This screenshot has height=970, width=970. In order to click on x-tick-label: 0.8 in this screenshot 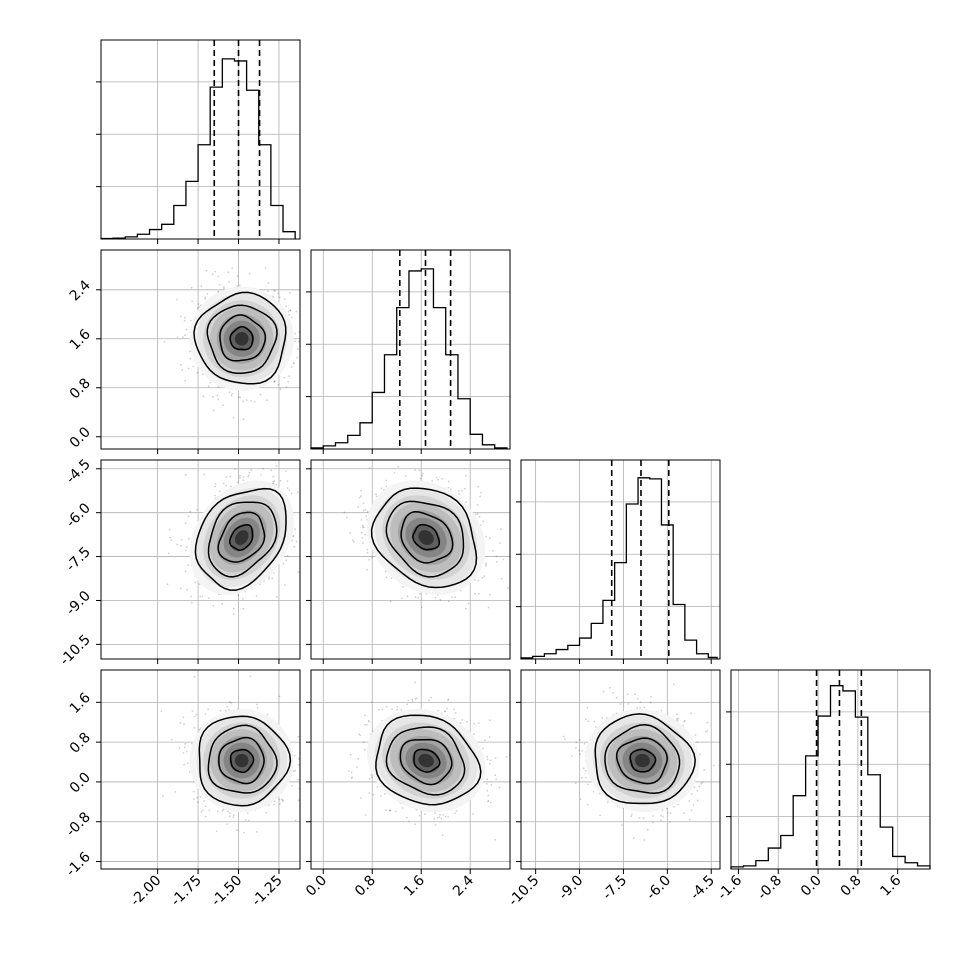, I will do `click(851, 886)`.